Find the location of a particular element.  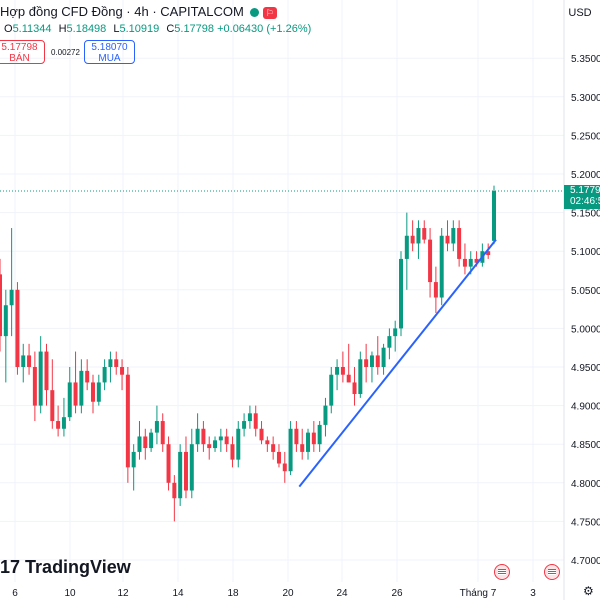

x-tick-label: 6 is located at coordinates (15, 593).